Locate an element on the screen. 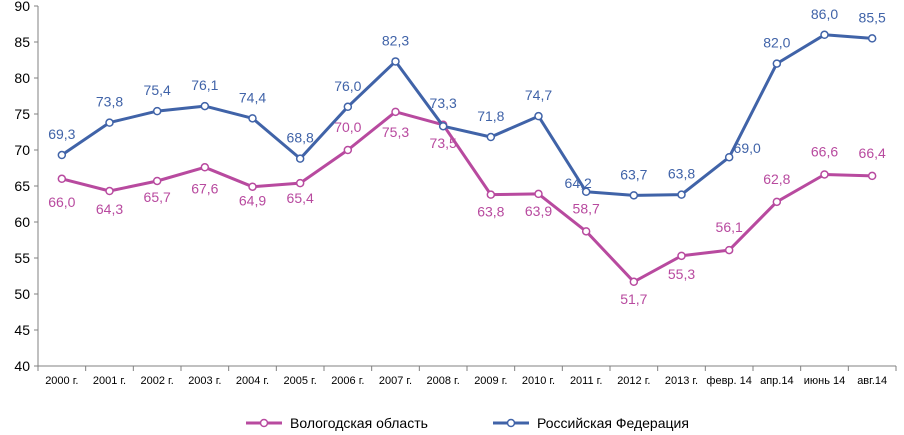 This screenshot has width=904, height=435. y-tick-label: 55 is located at coordinates (22, 258).